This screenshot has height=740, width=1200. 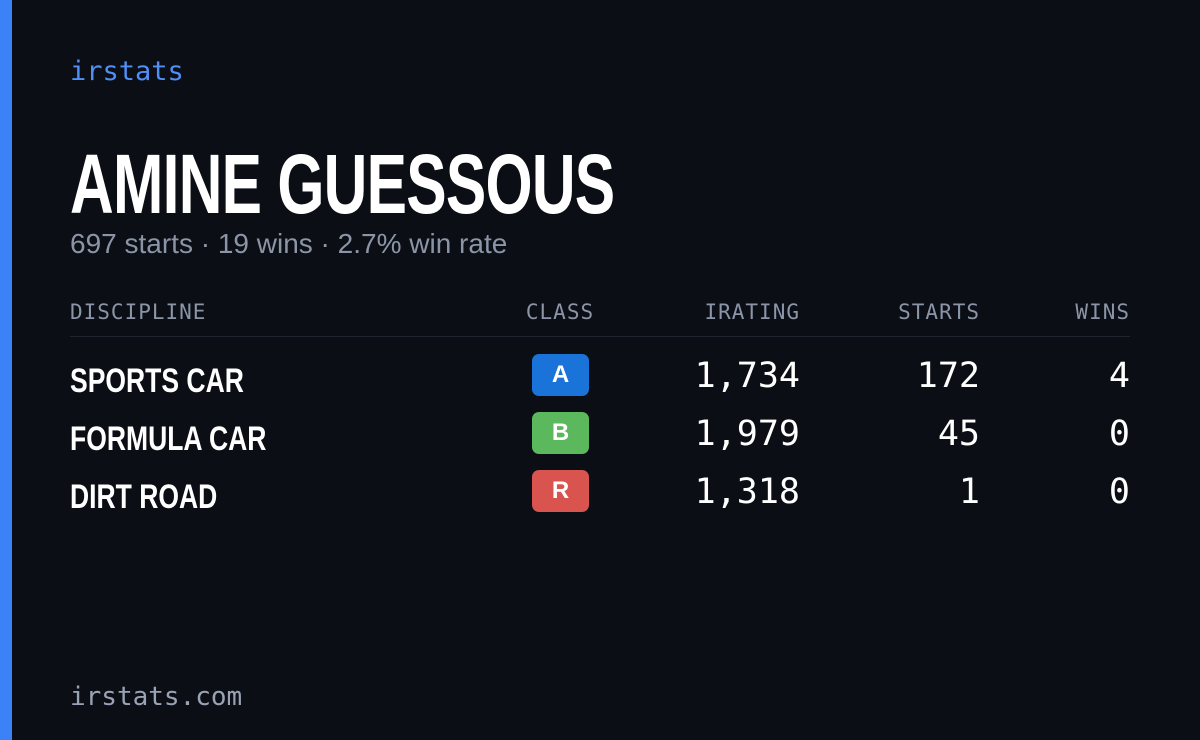 What do you see at coordinates (6, 370) in the screenshot?
I see `accent-bar` at bounding box center [6, 370].